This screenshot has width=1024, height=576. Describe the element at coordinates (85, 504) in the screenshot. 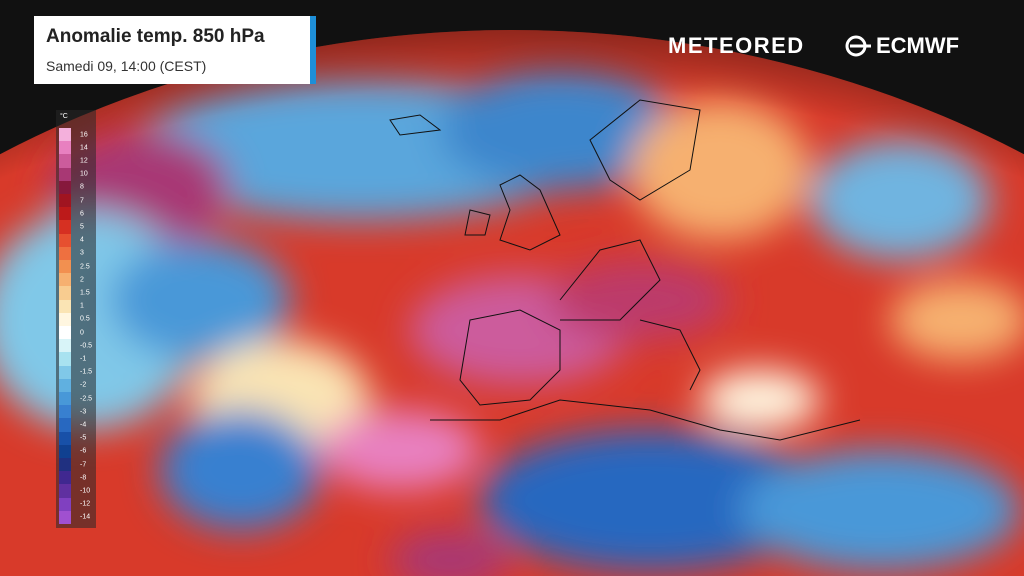

I see `legend-label: -12` at that location.